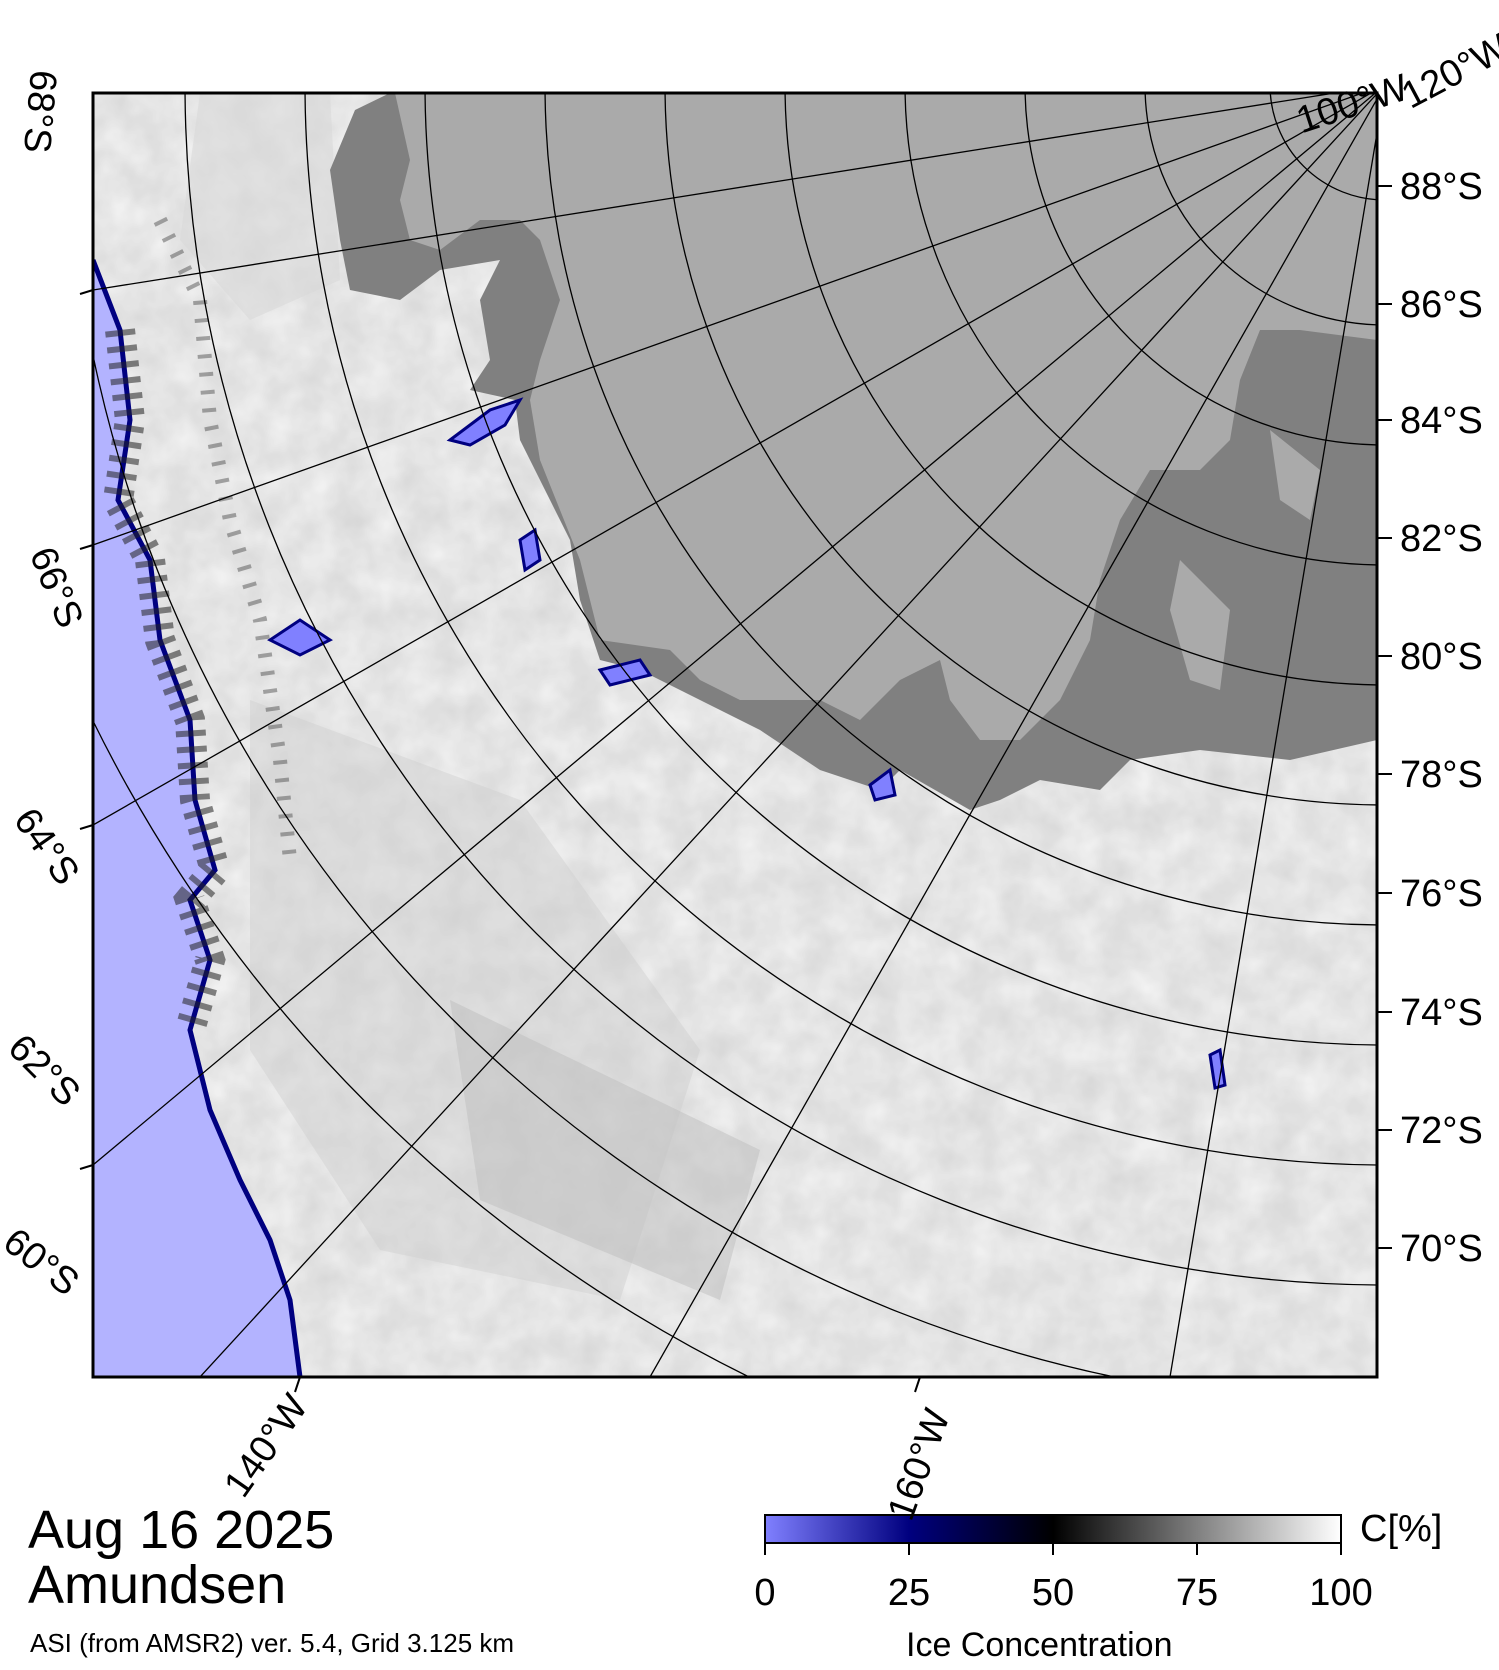 The height and width of the screenshot is (1670, 1499). Describe the element at coordinates (1441, 539) in the screenshot. I see `lat-label-82s: 82°S` at that location.